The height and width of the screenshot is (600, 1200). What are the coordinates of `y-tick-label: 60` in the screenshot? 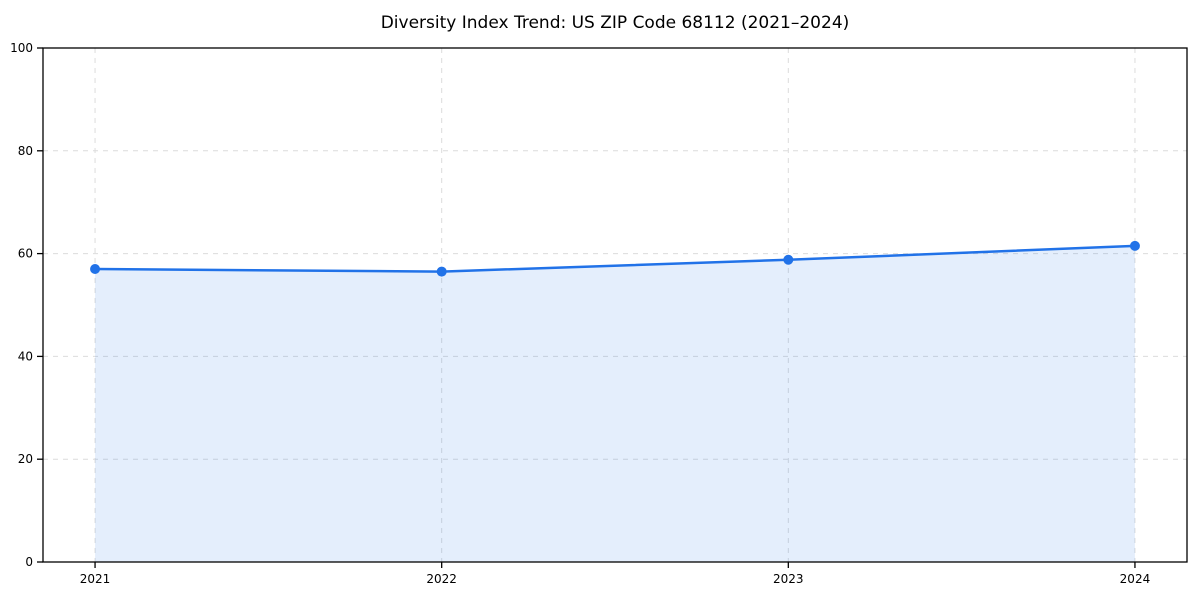 It's located at (25, 254).